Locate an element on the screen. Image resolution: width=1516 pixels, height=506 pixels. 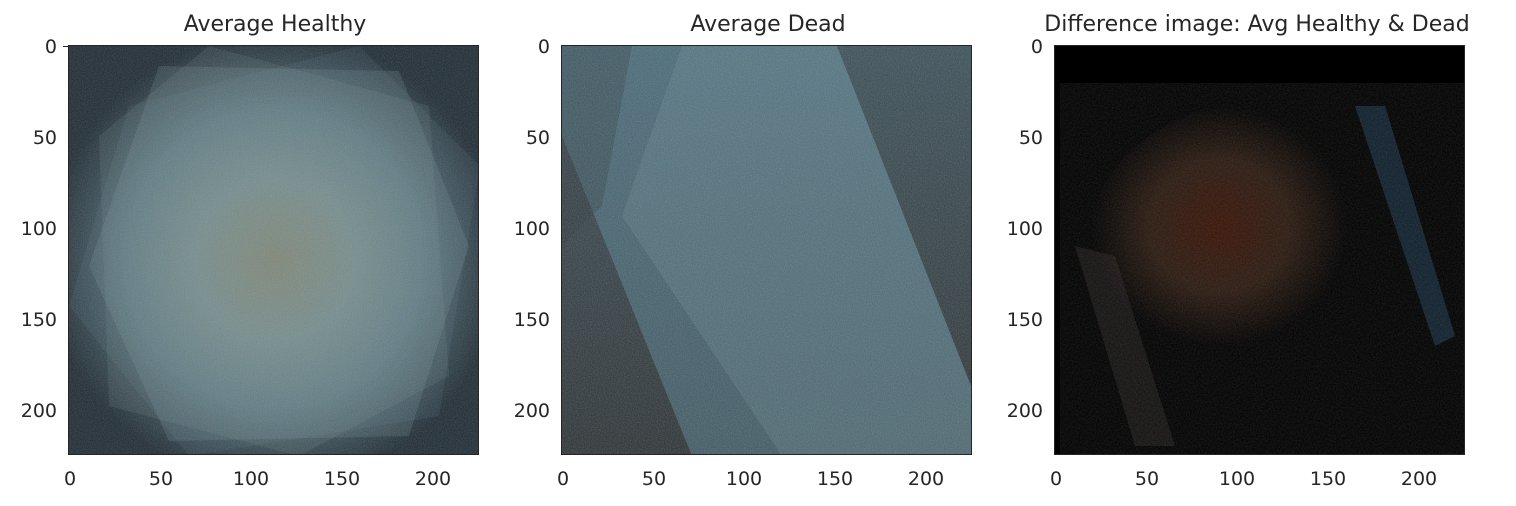
panel-title: Difference image: Avg Healthy & Dead is located at coordinates (1257, 24).